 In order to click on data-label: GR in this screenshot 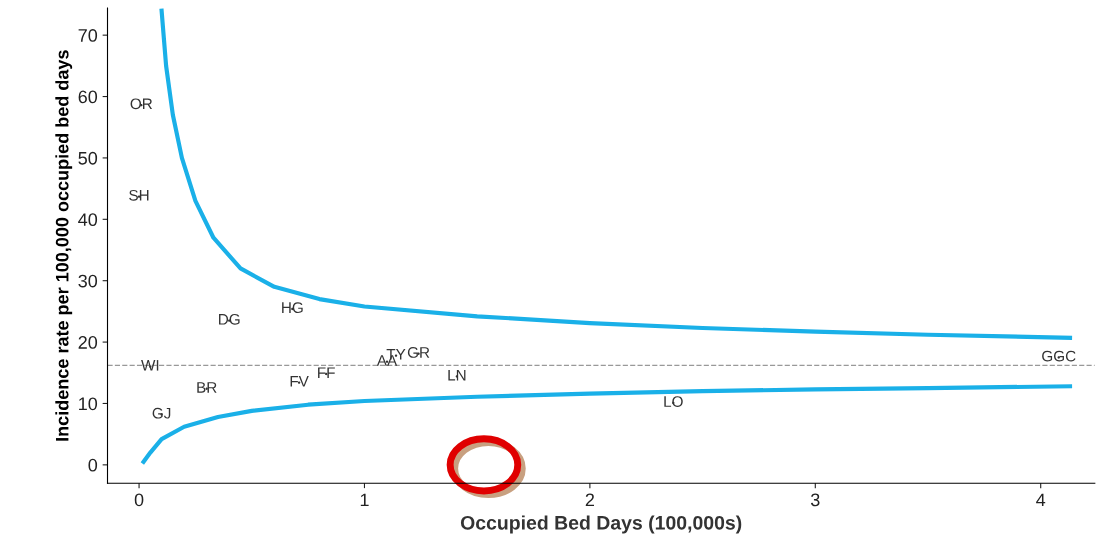, I will do `click(418, 352)`.